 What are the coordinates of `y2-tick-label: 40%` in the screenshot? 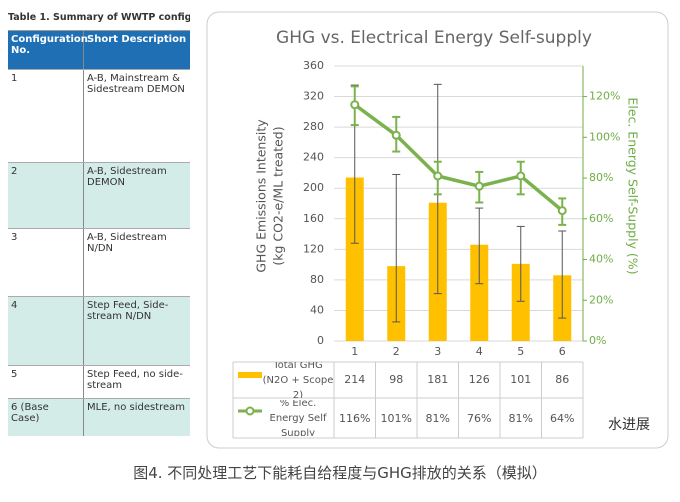 It's located at (601, 259).